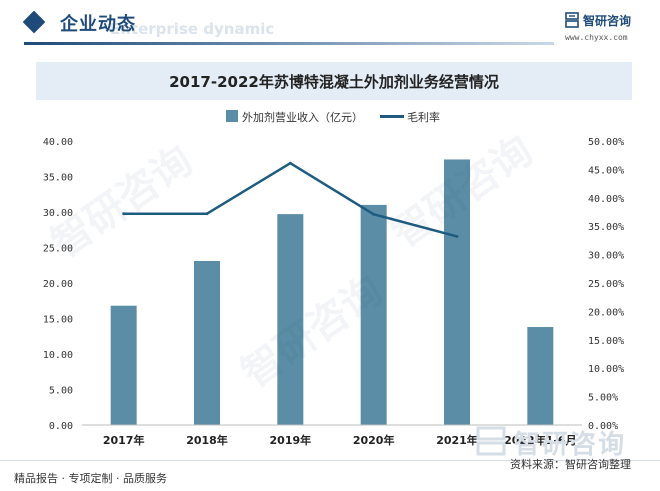  What do you see at coordinates (606, 284) in the screenshot?
I see `y-right-tick-label: 25.00%` at bounding box center [606, 284].